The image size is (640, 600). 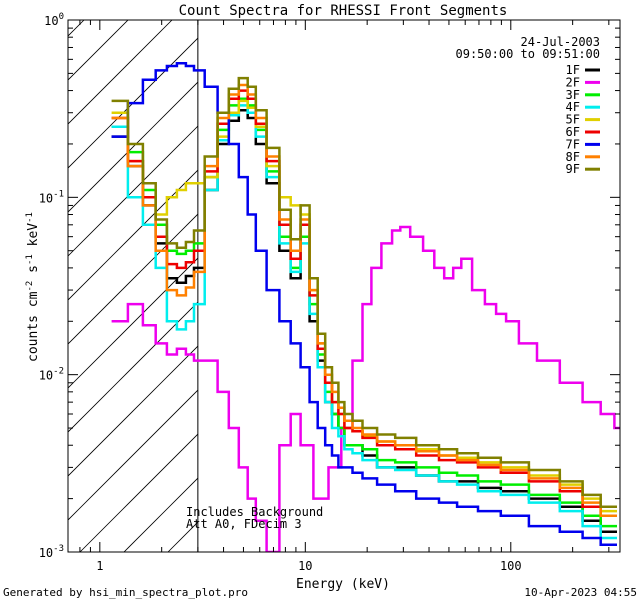 I want to click on y-label-base: counts cm, so click(x=33, y=326).